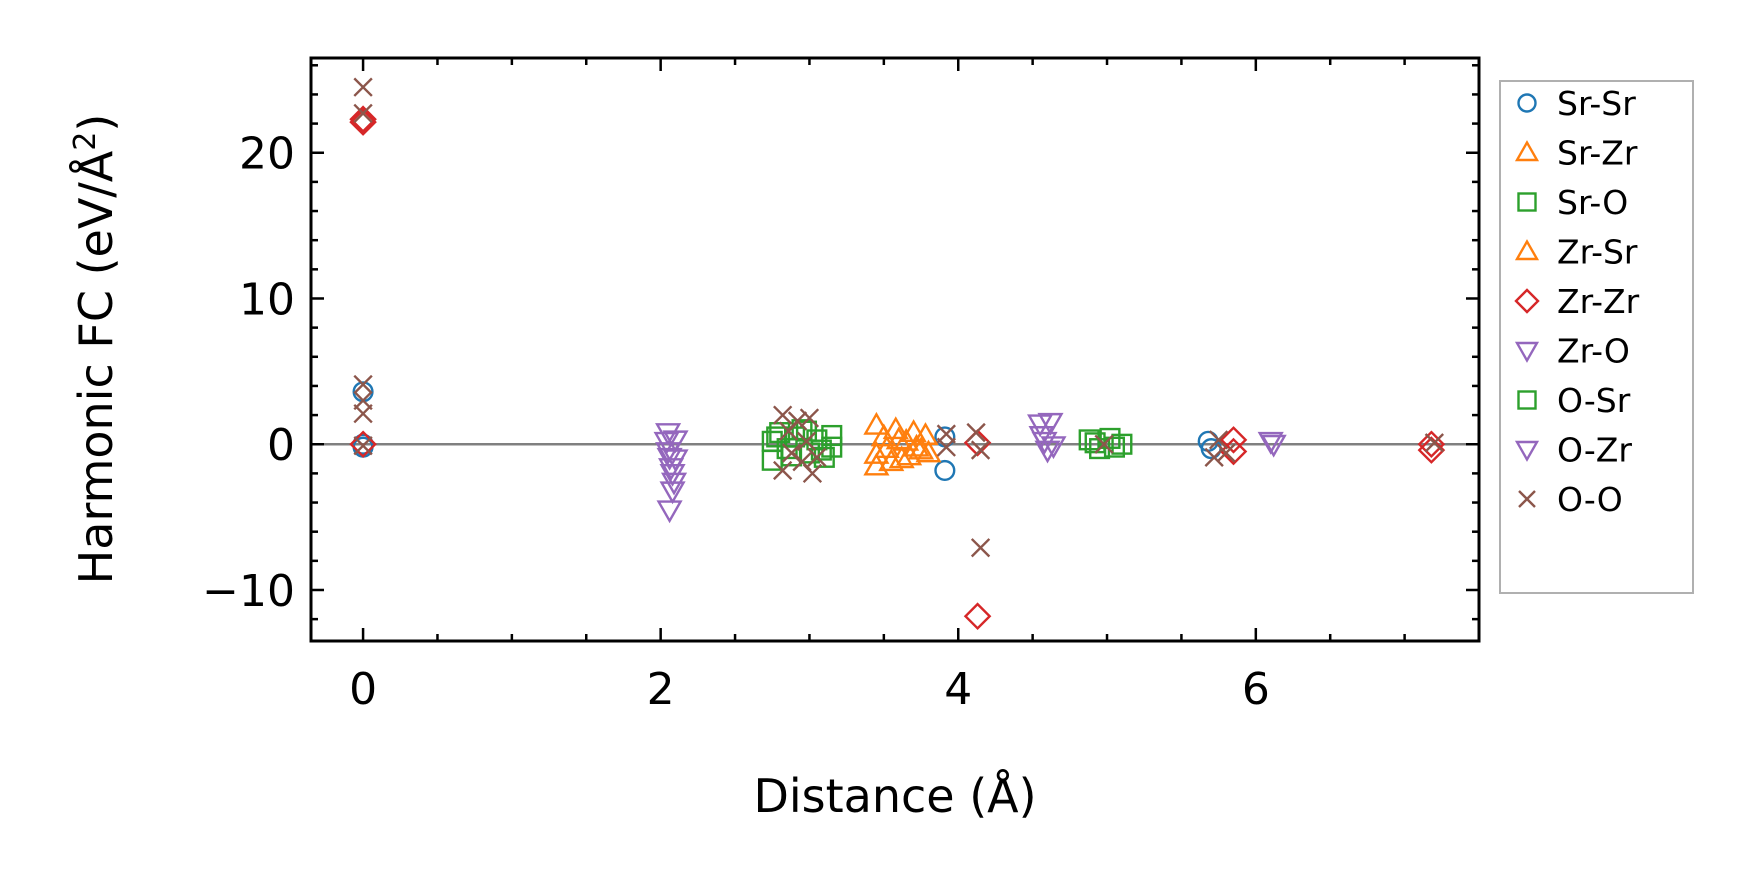 This screenshot has width=1750, height=883. What do you see at coordinates (1594, 450) in the screenshot?
I see `legend-label-O-Zr: O-Zr` at bounding box center [1594, 450].